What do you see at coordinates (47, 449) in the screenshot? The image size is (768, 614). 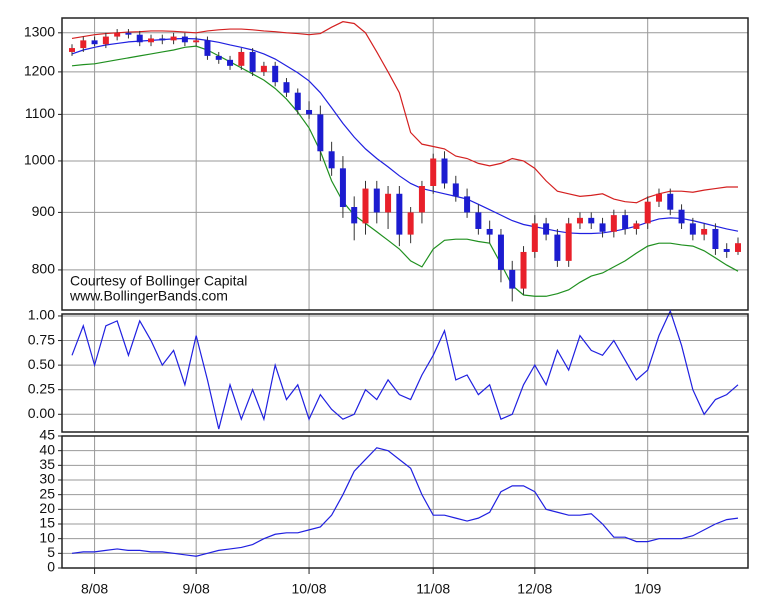 I see `y-tick-label: 40` at bounding box center [47, 449].